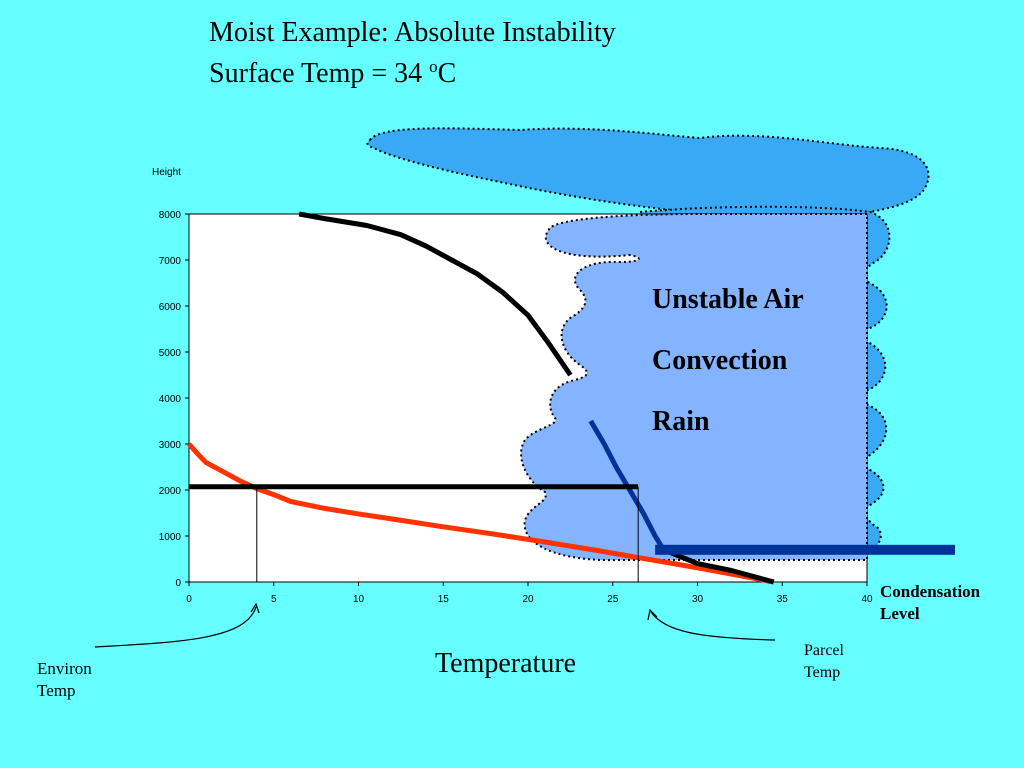 This screenshot has width=1024, height=768. Describe the element at coordinates (64, 668) in the screenshot. I see `environ-line-1: Environ` at that location.